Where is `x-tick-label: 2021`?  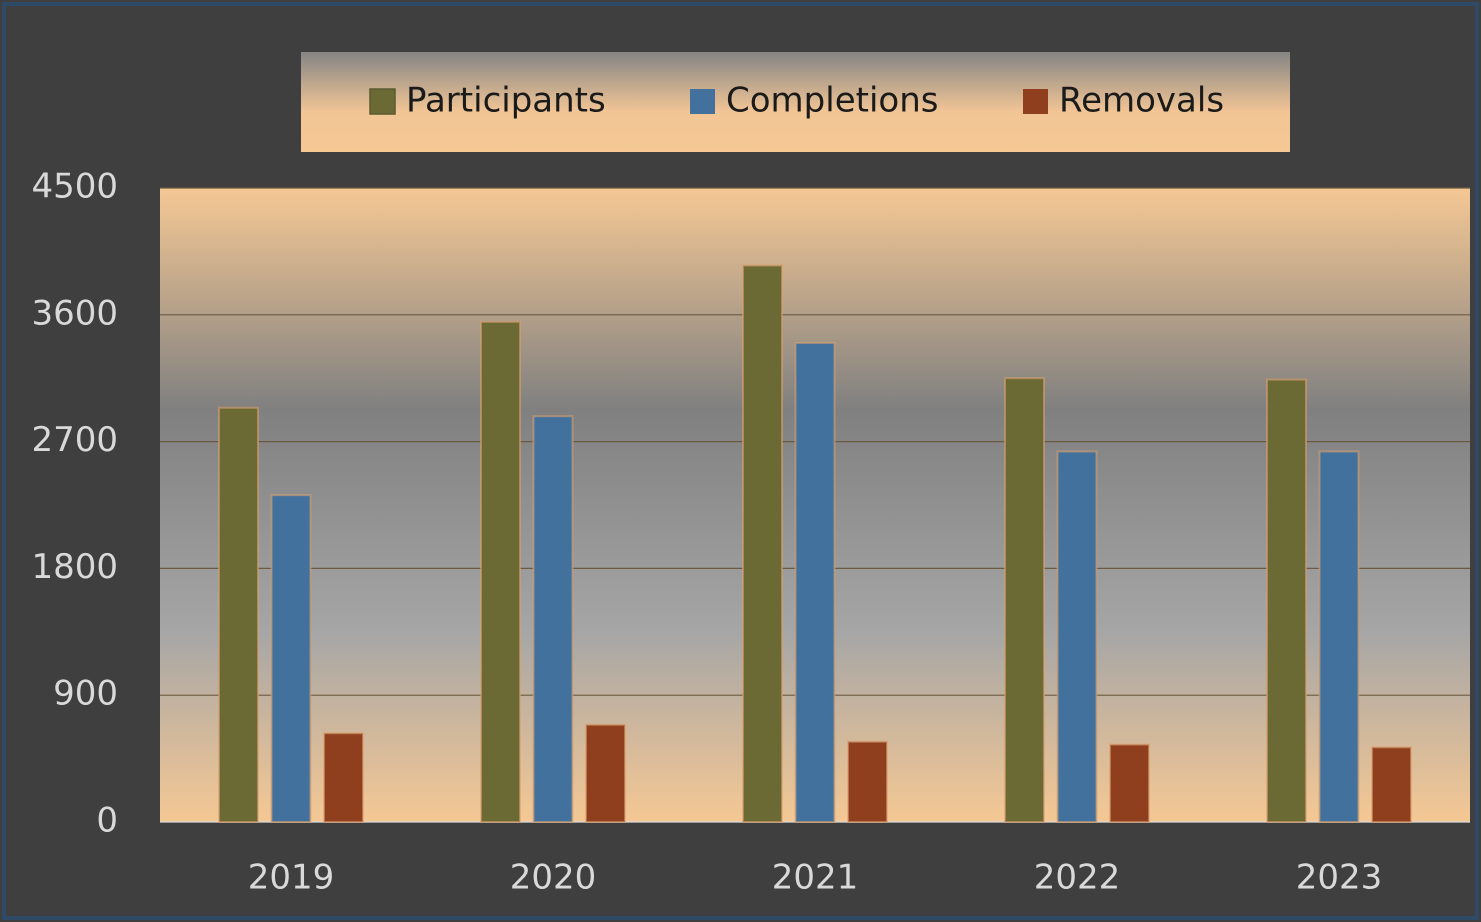 x-tick-label: 2021 is located at coordinates (815, 878).